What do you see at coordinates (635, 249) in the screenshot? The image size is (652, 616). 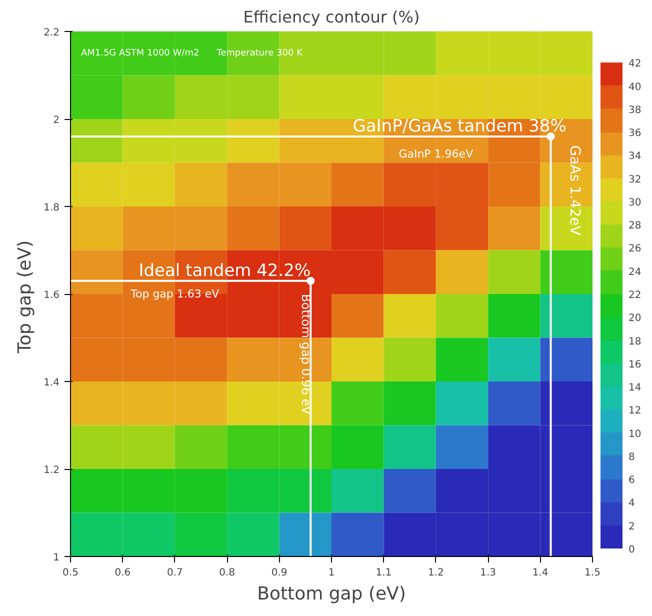 I see `color-bar-label: 26` at bounding box center [635, 249].